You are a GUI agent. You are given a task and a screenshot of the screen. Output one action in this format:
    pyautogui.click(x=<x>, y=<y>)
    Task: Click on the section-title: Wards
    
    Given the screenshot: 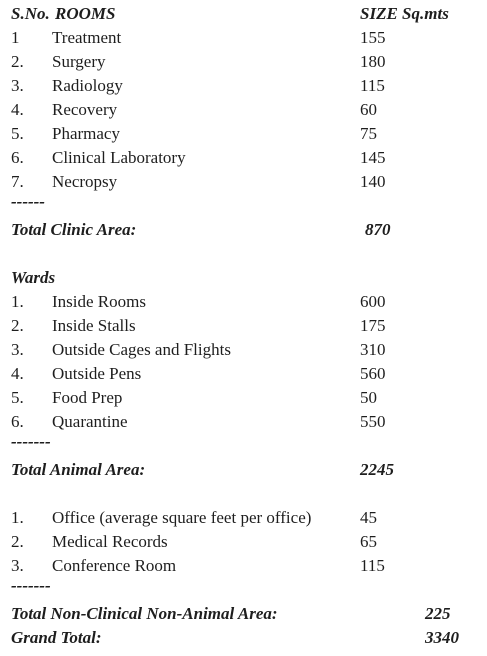 What is the action you would take?
    pyautogui.click(x=33, y=277)
    